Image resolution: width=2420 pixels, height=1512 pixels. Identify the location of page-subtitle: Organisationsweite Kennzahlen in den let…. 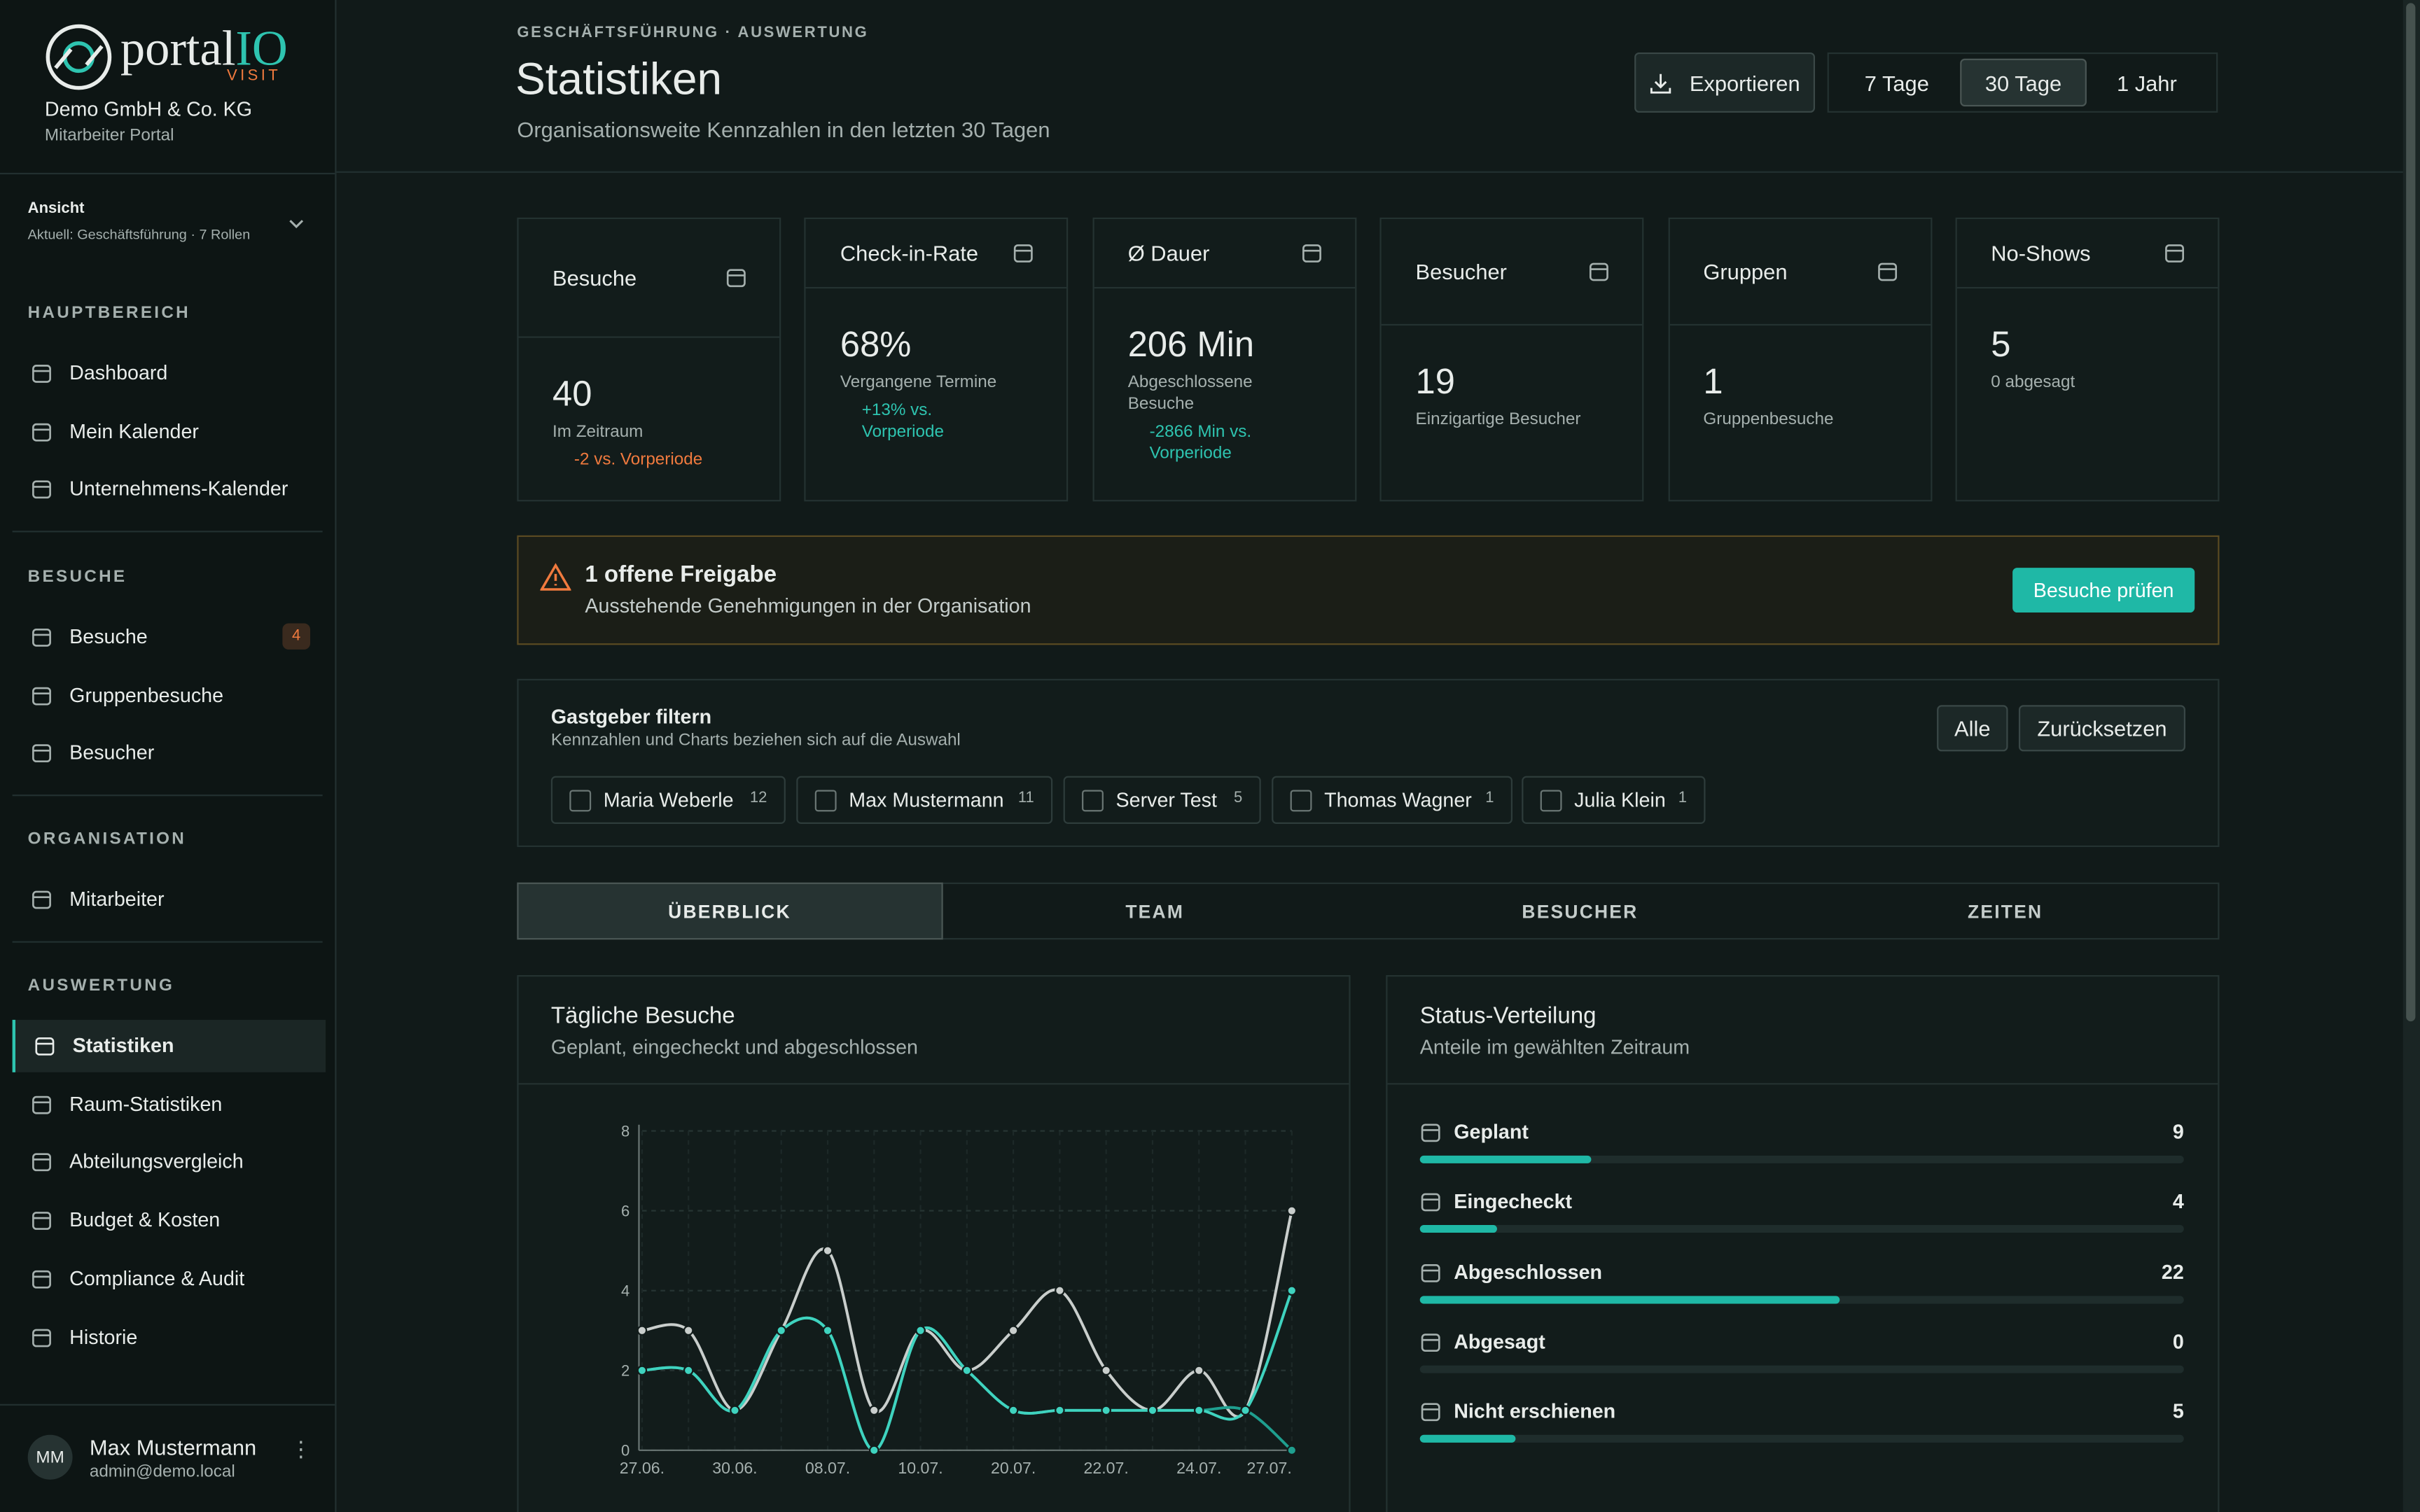
(783, 129).